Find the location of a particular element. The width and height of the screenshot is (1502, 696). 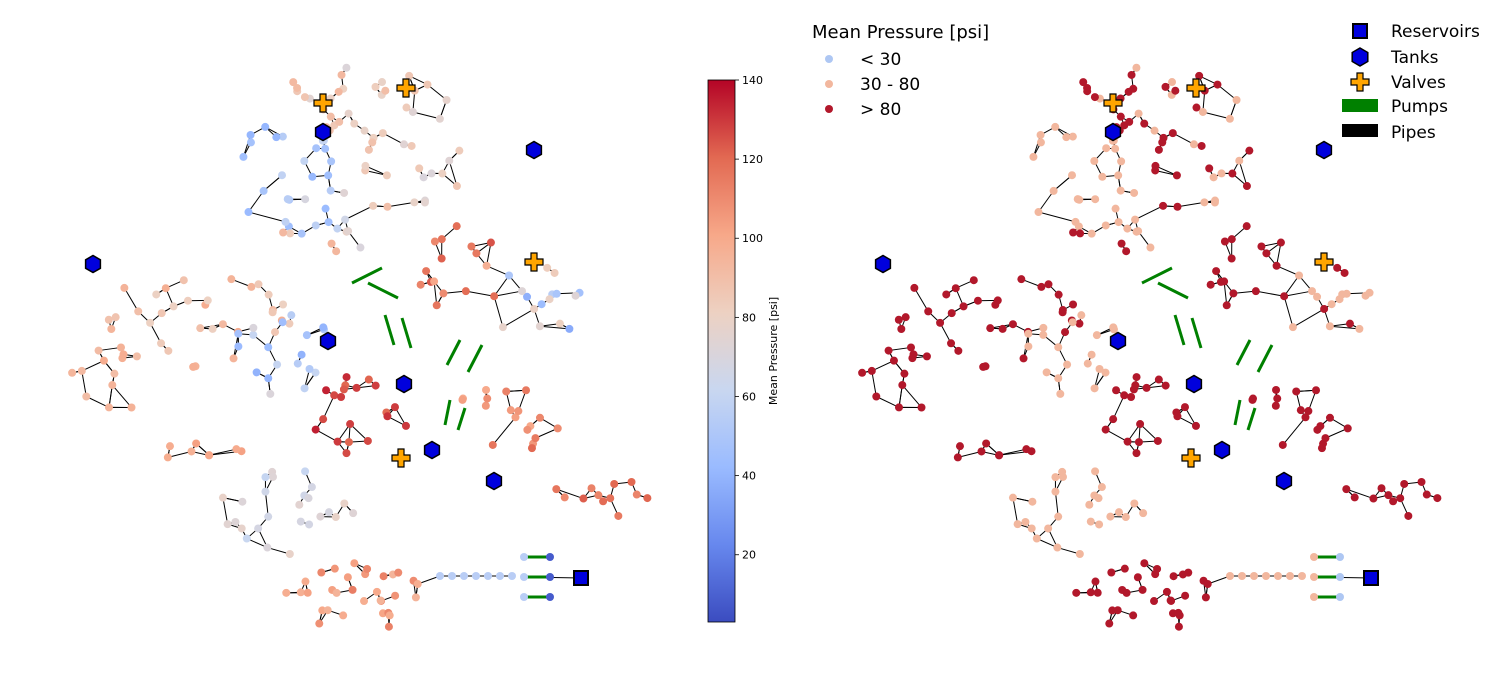

legend-item-valves: Valves is located at coordinates (1398, 82).